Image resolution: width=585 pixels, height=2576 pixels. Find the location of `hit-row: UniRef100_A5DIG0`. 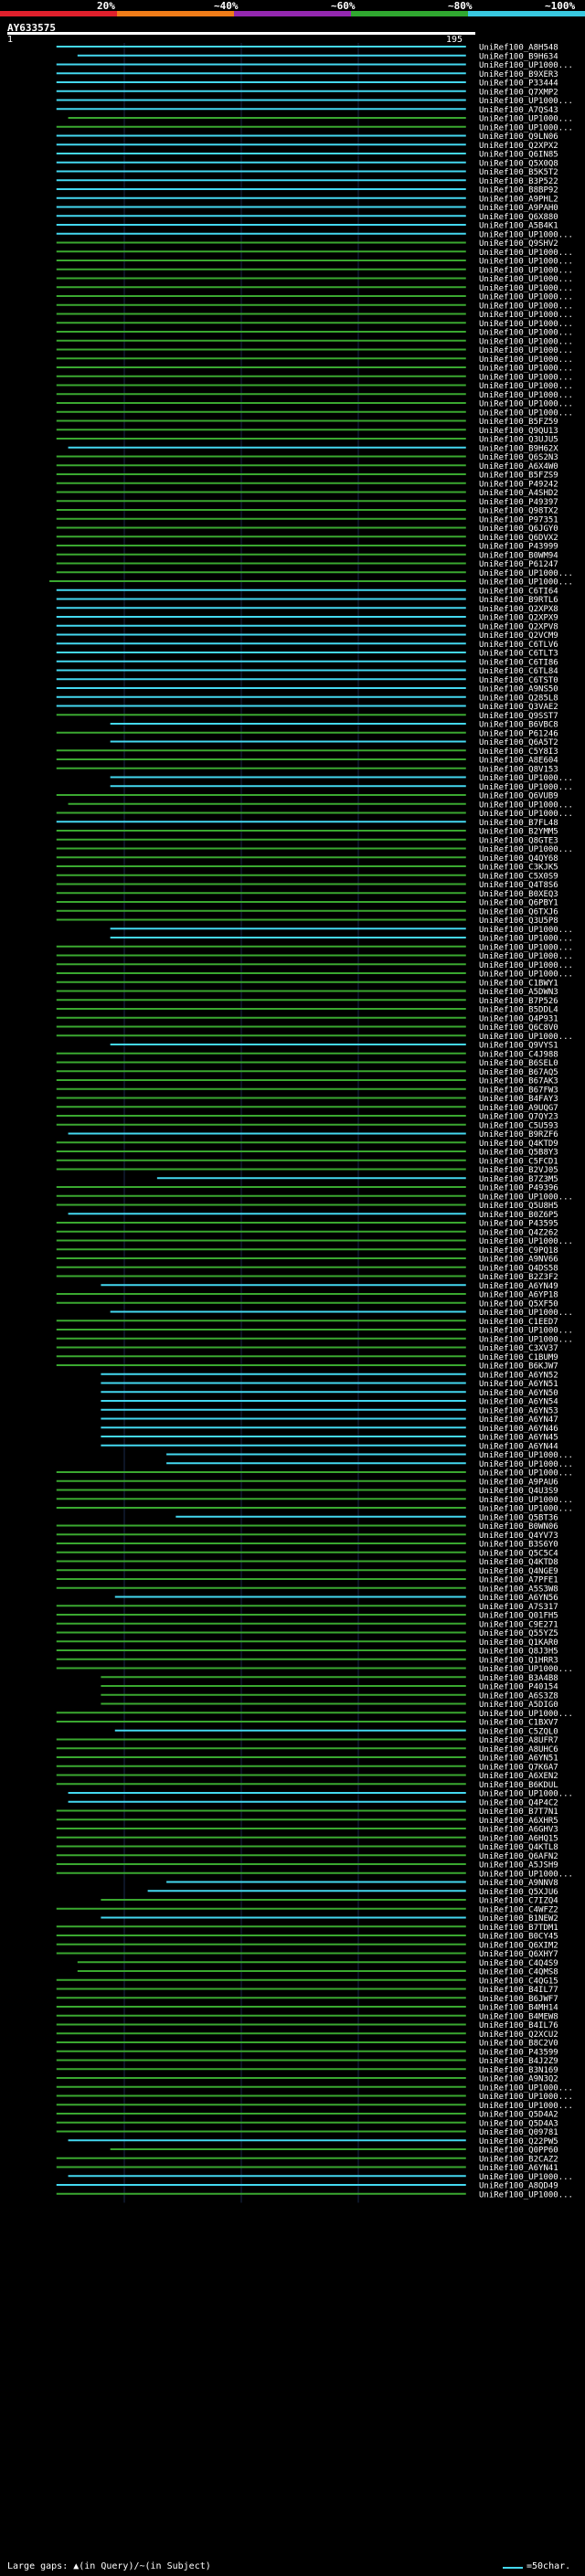

hit-row: UniRef100_A5DIG0 is located at coordinates (329, 1705).